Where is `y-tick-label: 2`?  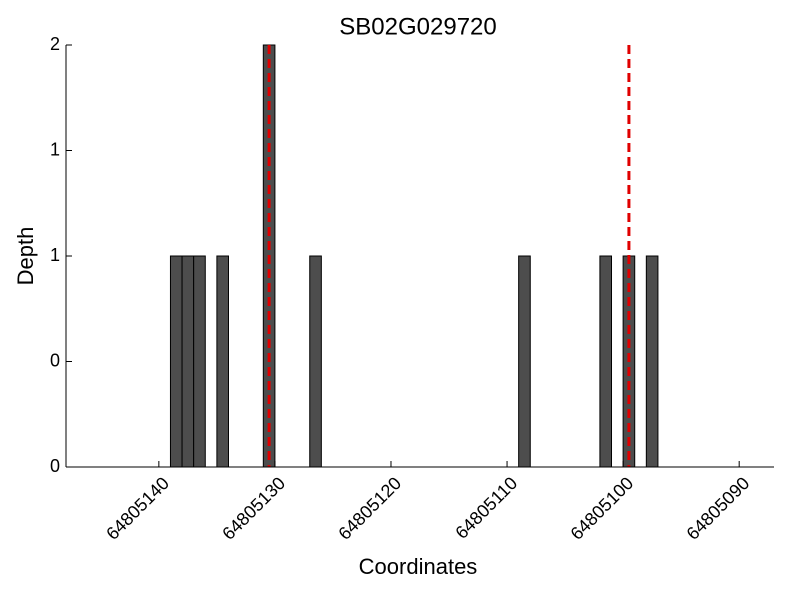 y-tick-label: 2 is located at coordinates (55, 44).